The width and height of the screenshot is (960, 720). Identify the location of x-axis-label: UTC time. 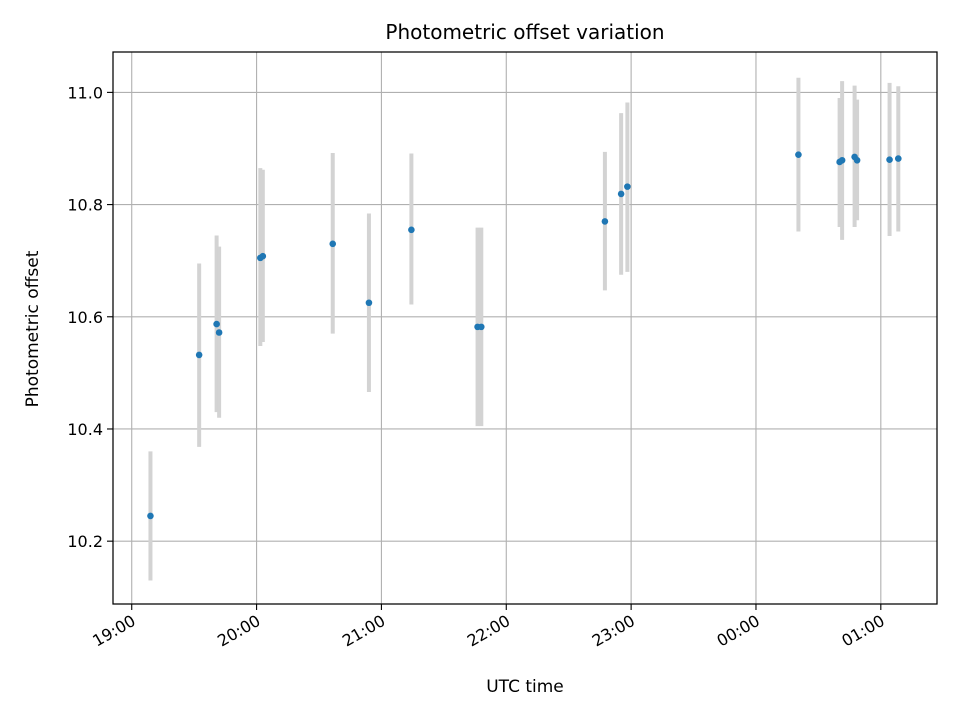
(525, 687).